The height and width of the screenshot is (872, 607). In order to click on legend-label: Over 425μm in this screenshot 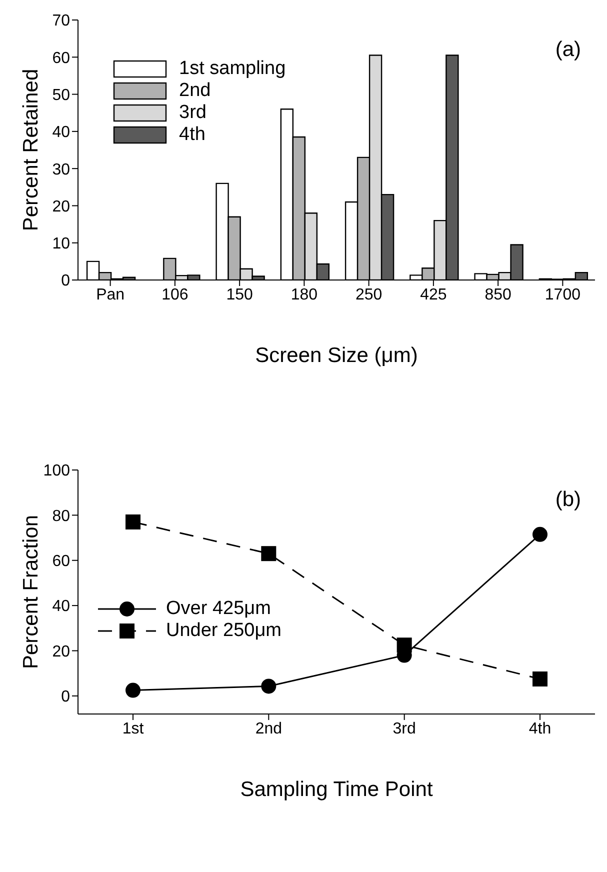, I will do `click(218, 609)`.